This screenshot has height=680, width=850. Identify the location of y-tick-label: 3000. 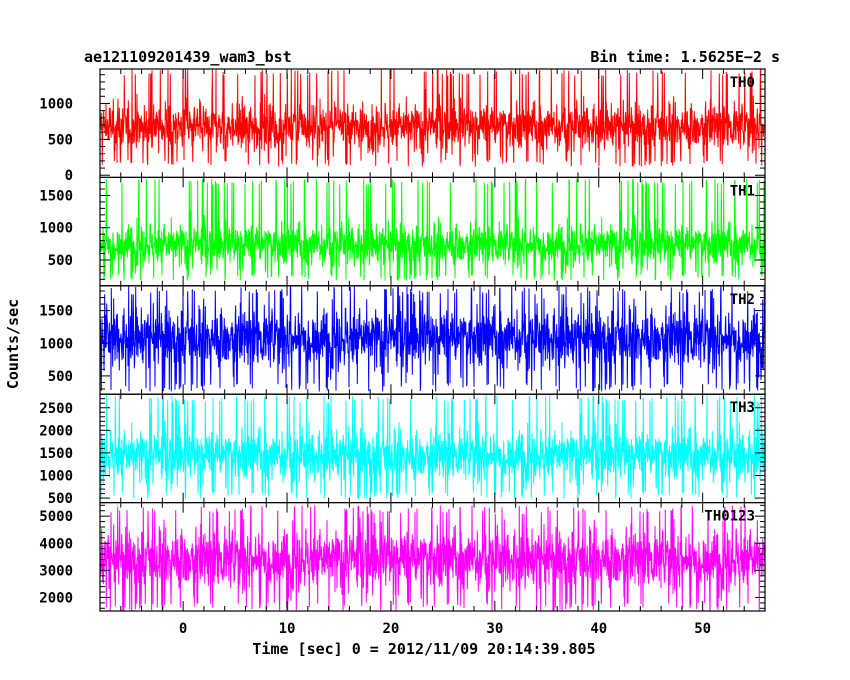
(56, 571).